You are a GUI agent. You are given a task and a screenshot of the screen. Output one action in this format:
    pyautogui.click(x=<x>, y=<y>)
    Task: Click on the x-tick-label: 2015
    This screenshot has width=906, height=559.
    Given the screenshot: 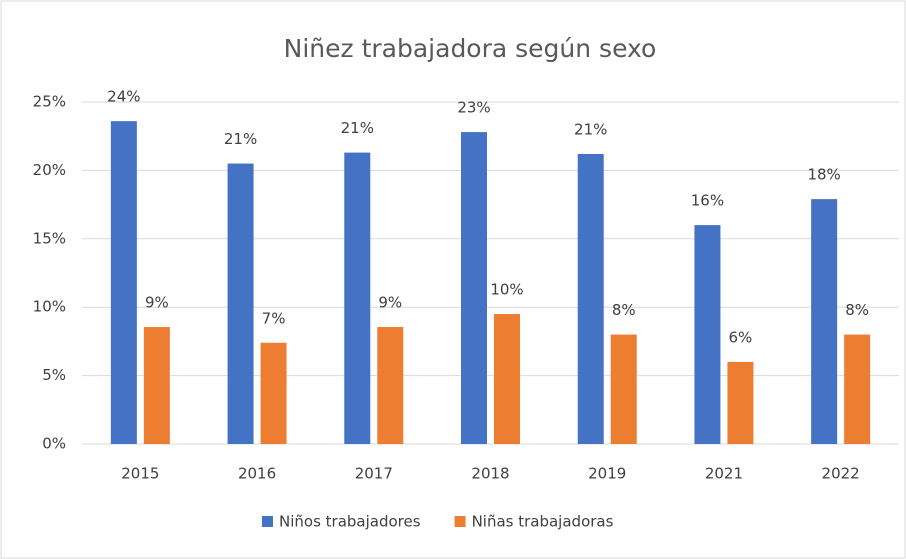 What is the action you would take?
    pyautogui.click(x=140, y=474)
    